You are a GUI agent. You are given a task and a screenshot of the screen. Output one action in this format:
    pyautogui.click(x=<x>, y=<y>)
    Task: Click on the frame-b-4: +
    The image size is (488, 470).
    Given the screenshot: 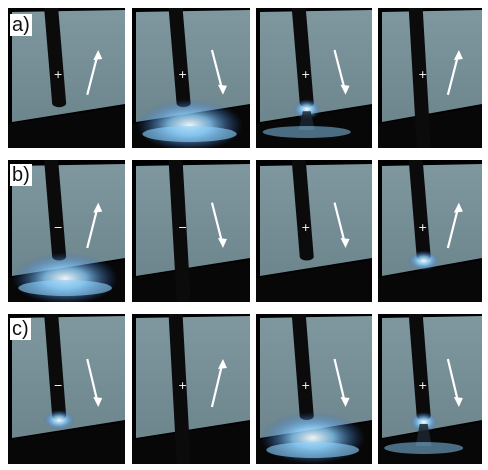 What is the action you would take?
    pyautogui.click(x=430, y=231)
    